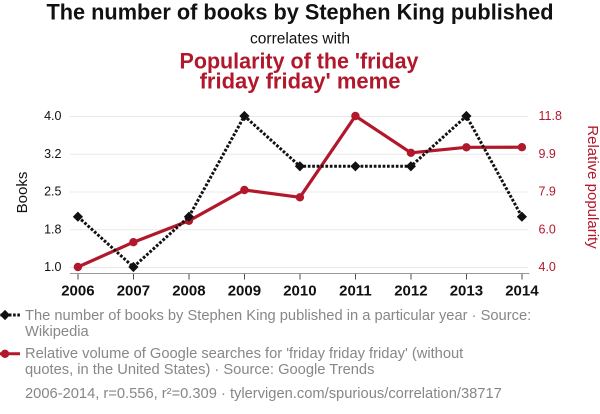 Image resolution: width=600 pixels, height=414 pixels. I want to click on svg-text: 2008, so click(188, 291).